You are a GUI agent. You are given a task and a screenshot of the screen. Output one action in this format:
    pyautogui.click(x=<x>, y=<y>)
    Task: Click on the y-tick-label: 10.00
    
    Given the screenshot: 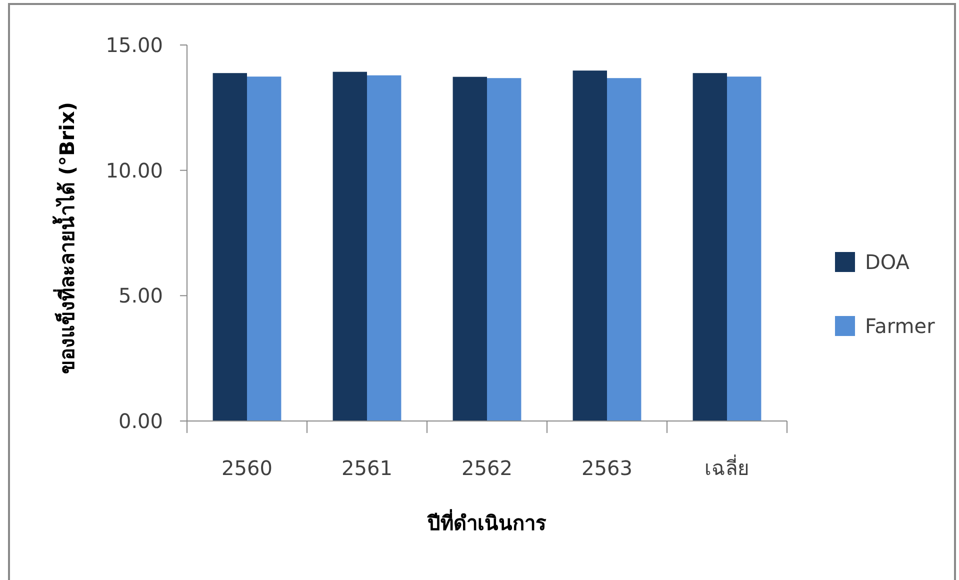 What is the action you would take?
    pyautogui.click(x=134, y=170)
    